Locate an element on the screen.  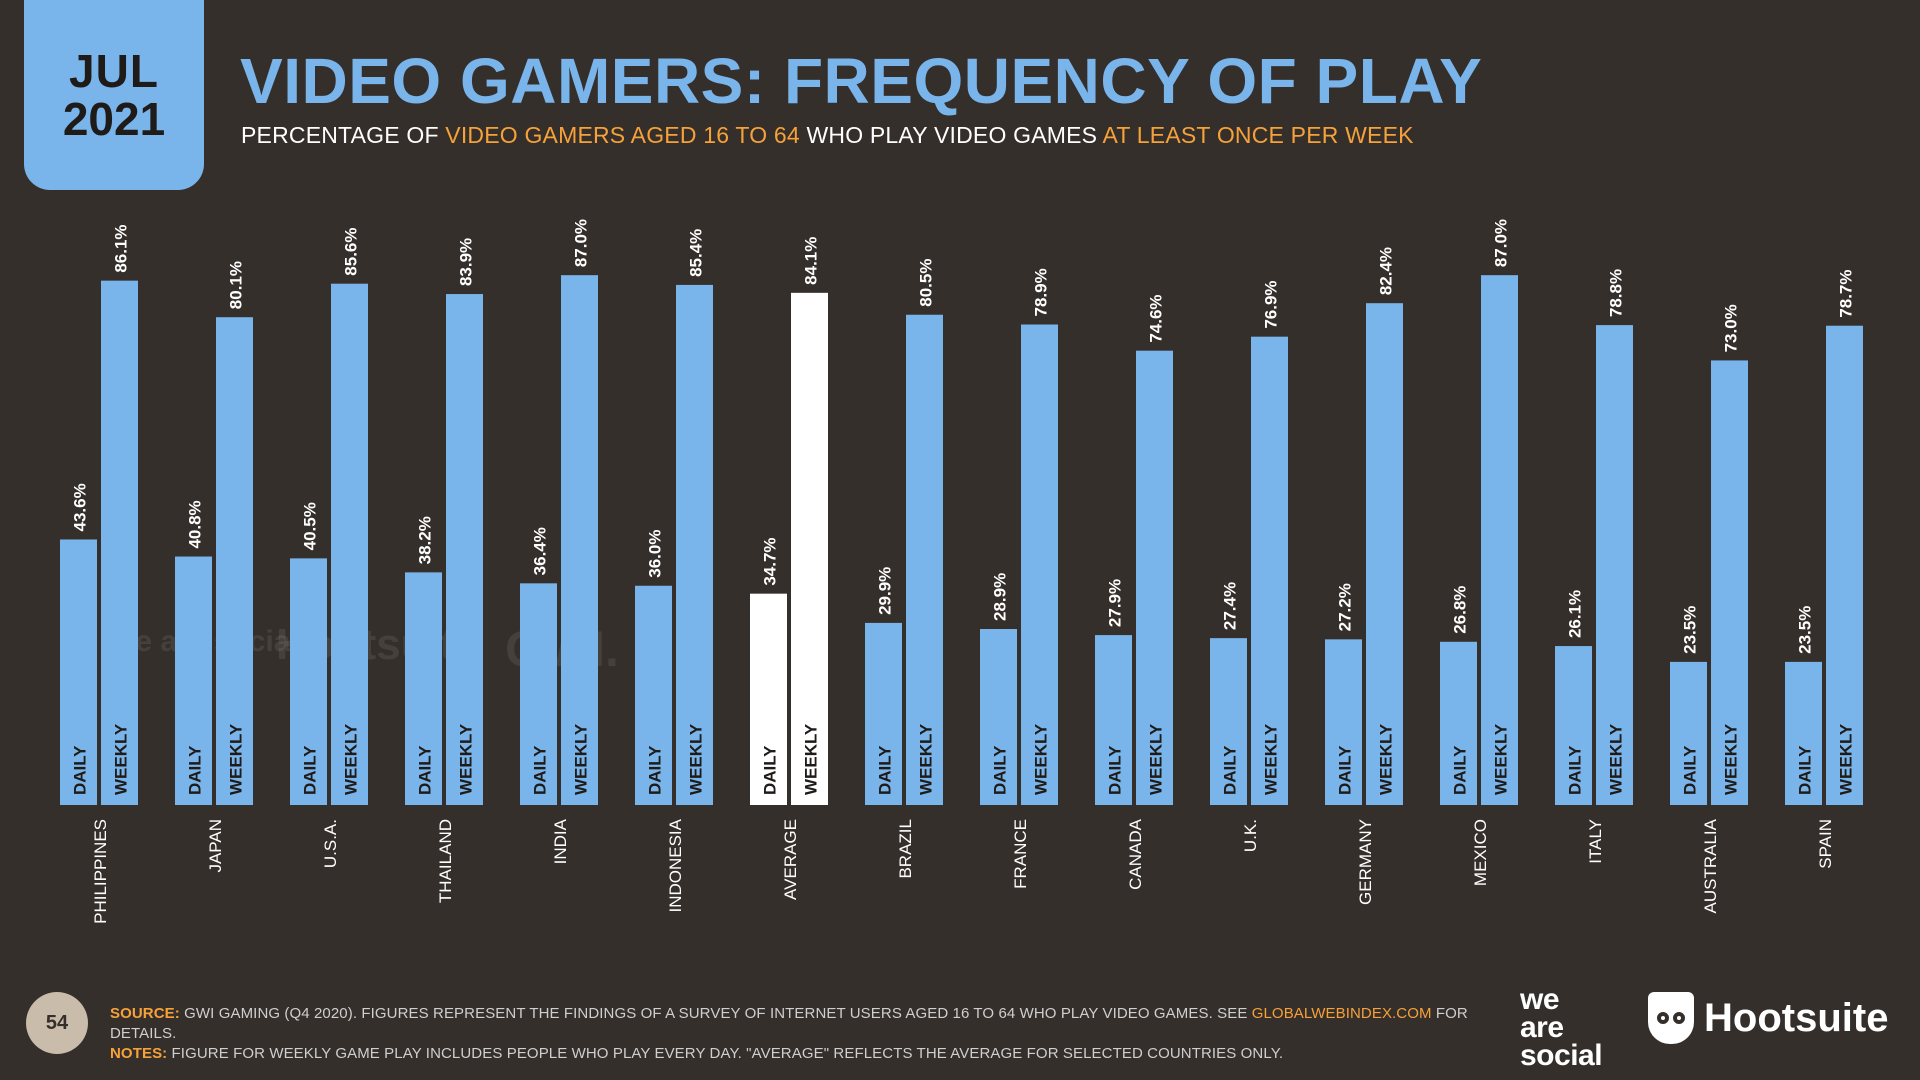
value-label-france-weekly: 78.9% is located at coordinates (1041, 292).